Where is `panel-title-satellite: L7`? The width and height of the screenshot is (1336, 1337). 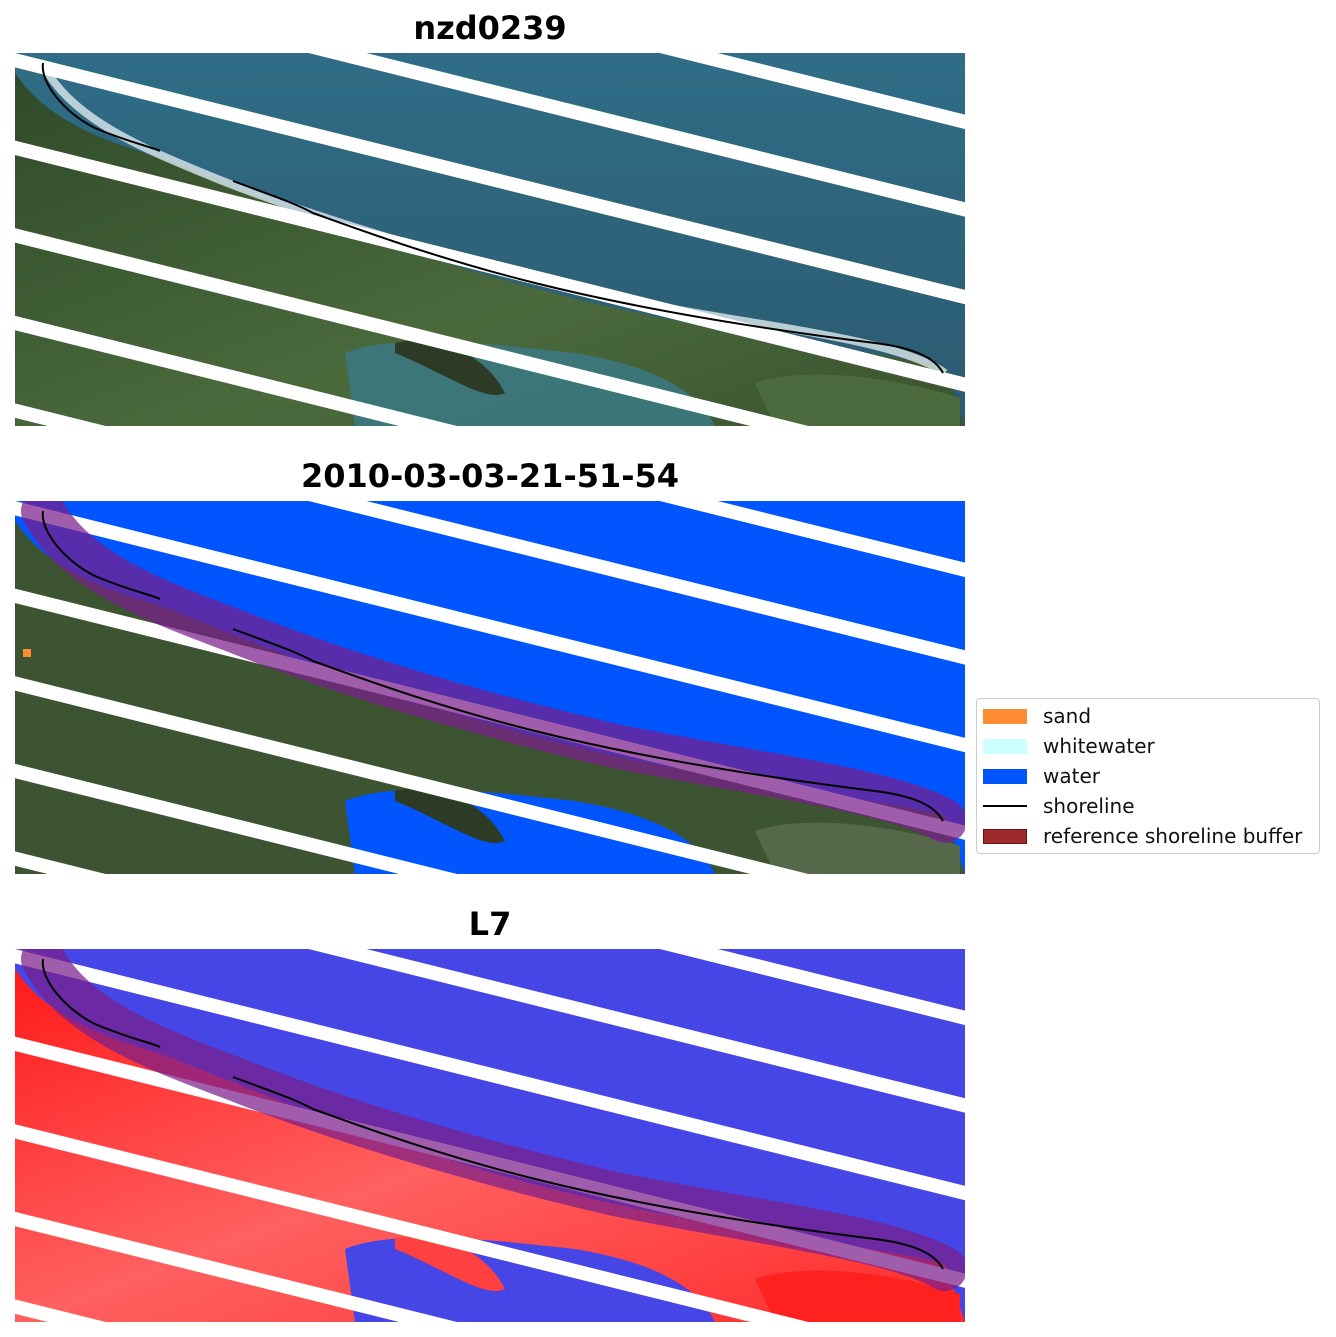
panel-title-satellite: L7 is located at coordinates (490, 924).